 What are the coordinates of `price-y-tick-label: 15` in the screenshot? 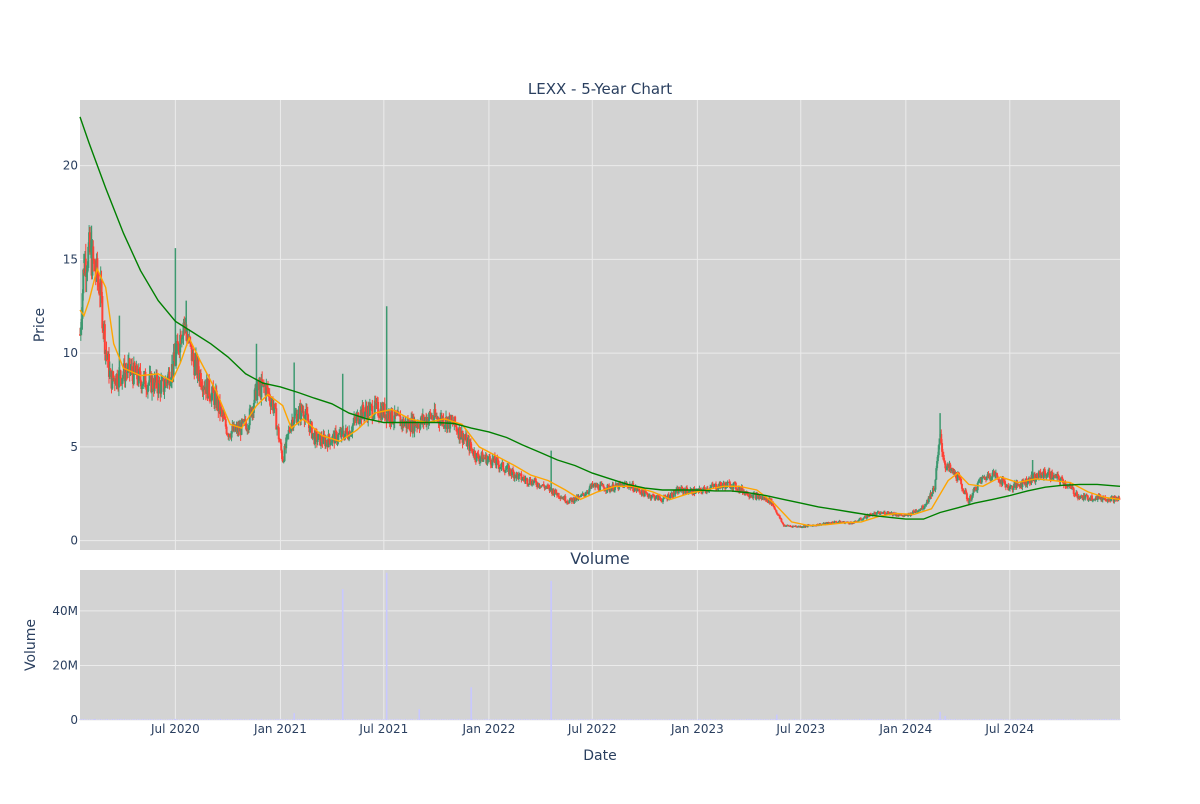 It's located at (70, 259).